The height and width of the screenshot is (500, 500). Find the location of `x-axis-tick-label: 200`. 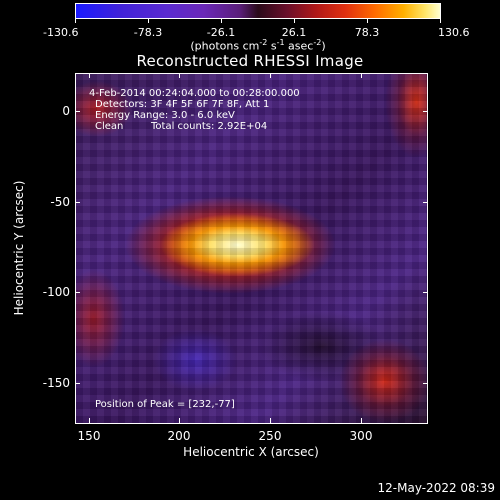

x-axis-tick-label: 200 is located at coordinates (179, 436).